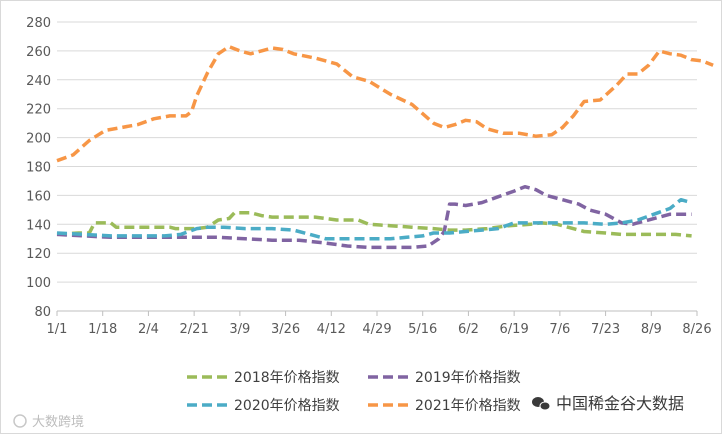  Describe the element at coordinates (287, 378) in the screenshot. I see `legend-label: 2018年价格指数` at that location.